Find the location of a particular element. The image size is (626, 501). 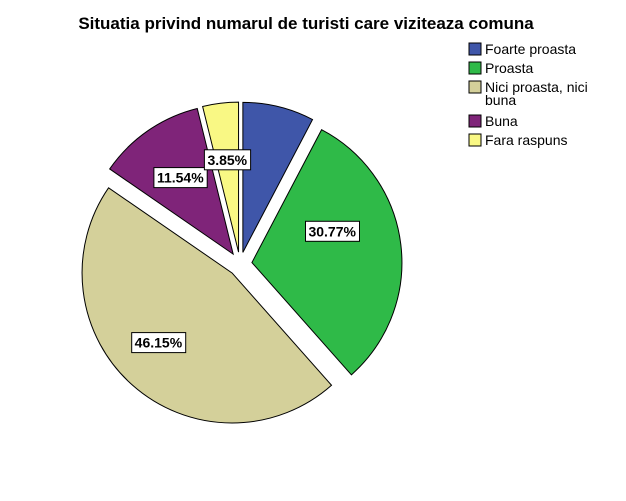

pie-slice-foarte-proasta is located at coordinates (278, 177).